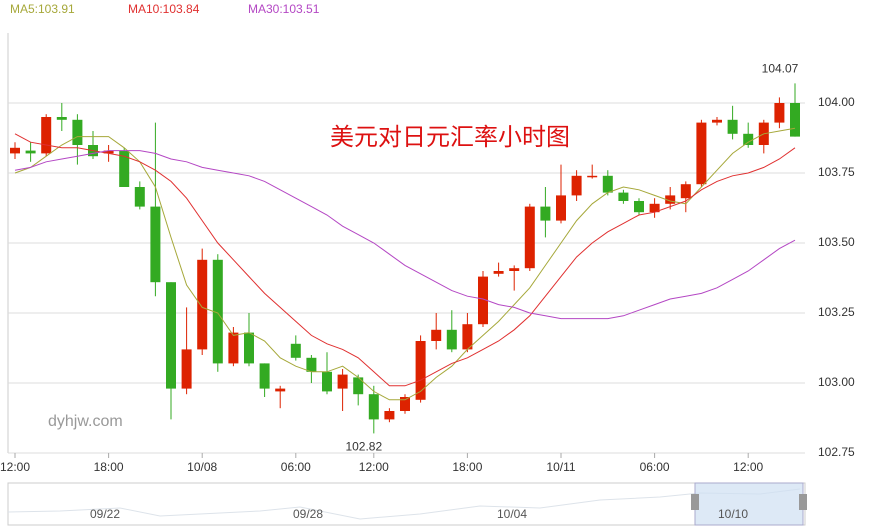  What do you see at coordinates (836, 172) in the screenshot?
I see `y-tick-label: 103.75` at bounding box center [836, 172].